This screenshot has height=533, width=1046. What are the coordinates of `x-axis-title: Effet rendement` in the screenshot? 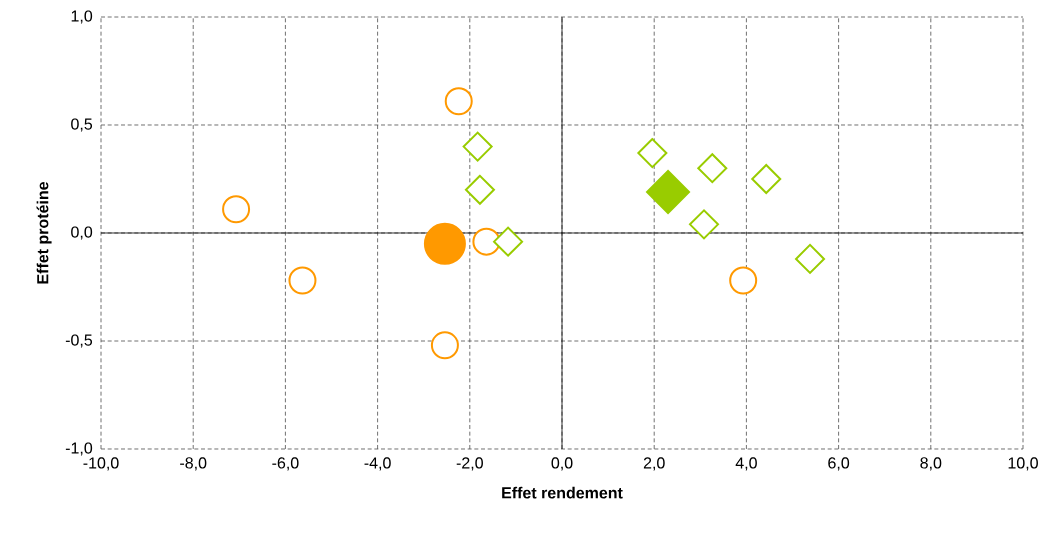 It's located at (562, 492).